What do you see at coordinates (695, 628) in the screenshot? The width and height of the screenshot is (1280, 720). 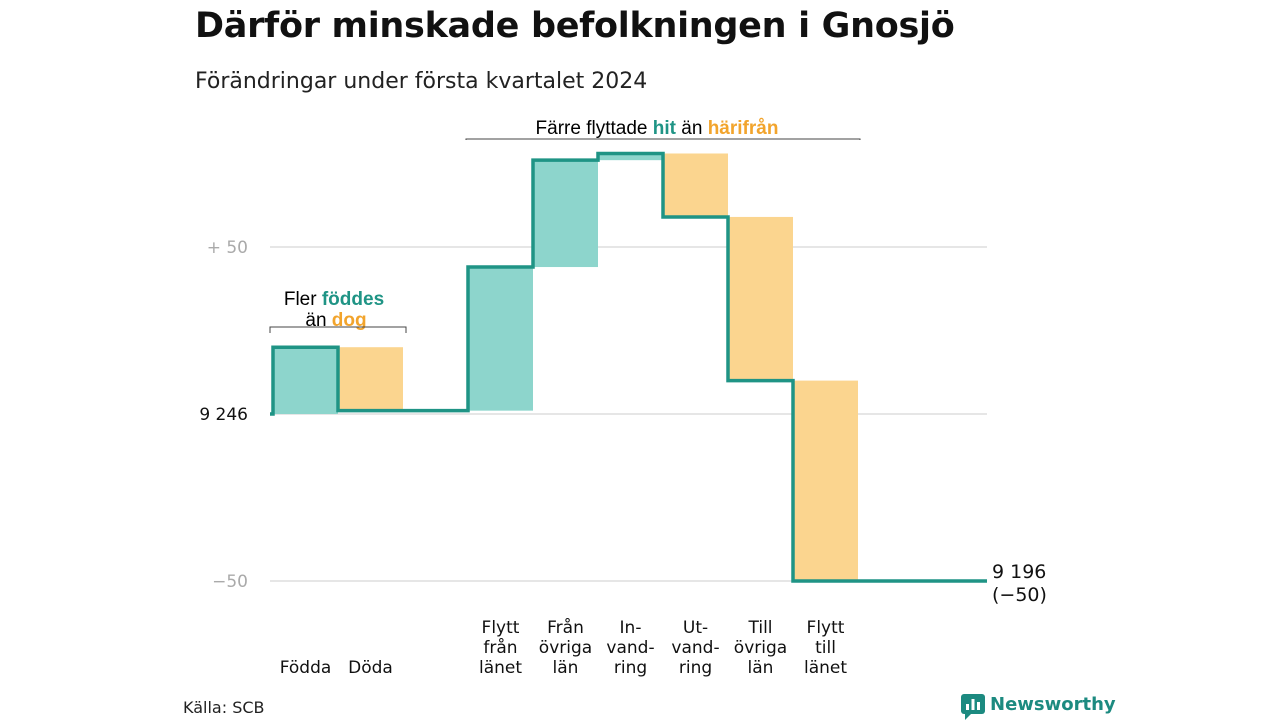 I see `category-label: Ut-` at bounding box center [695, 628].